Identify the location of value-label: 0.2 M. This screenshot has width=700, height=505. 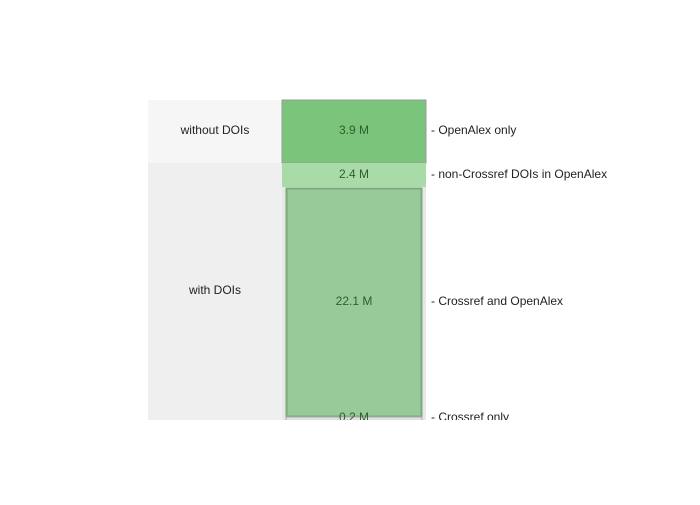
(354, 417).